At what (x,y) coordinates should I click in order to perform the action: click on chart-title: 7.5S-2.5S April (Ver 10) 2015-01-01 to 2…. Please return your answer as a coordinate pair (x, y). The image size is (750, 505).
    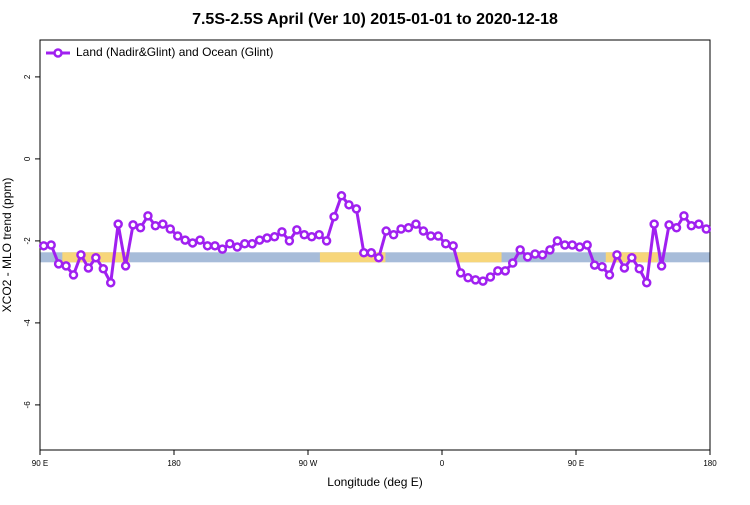
    Looking at the image, I should click on (375, 19).